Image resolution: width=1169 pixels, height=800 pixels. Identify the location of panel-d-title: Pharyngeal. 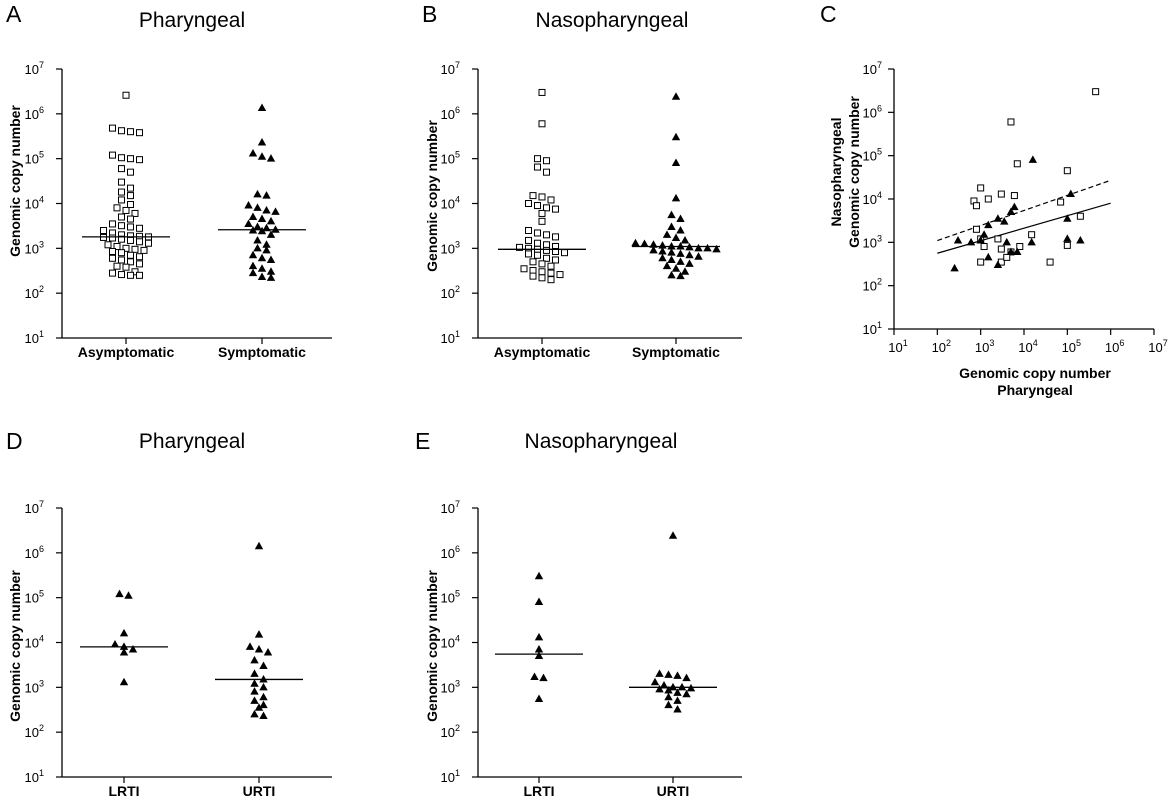
(192, 441).